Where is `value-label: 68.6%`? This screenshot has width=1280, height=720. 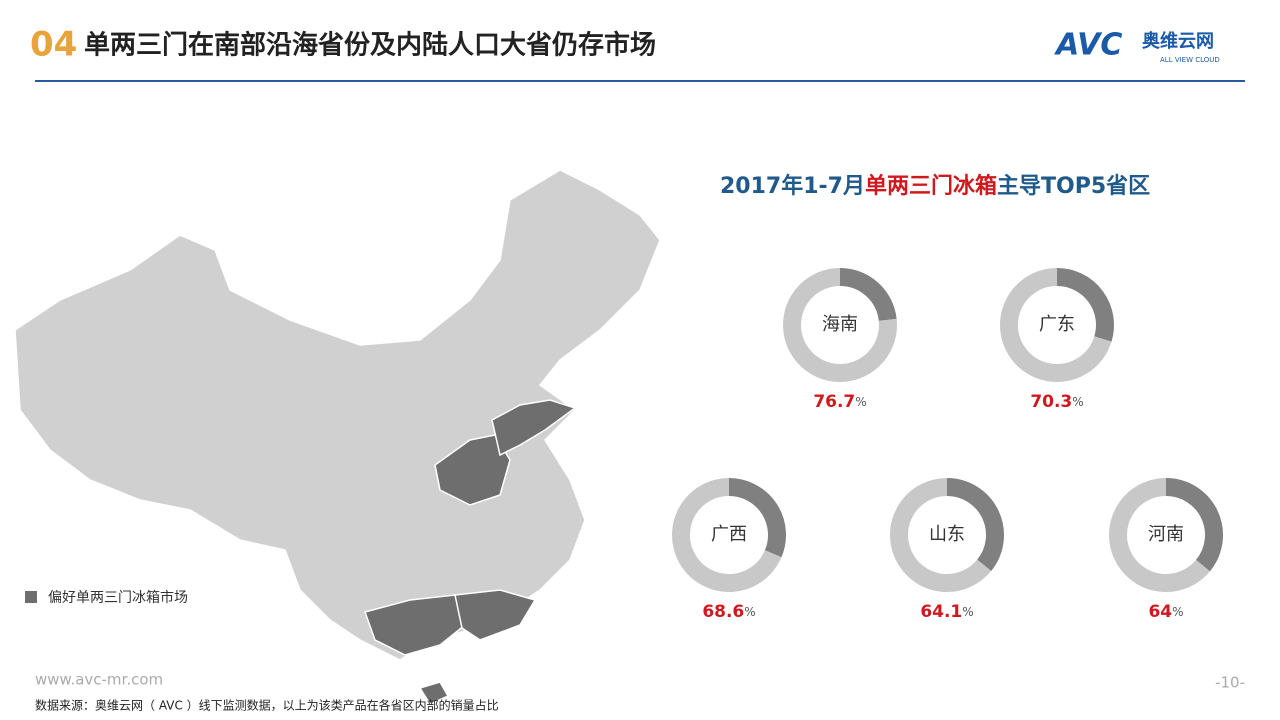 value-label: 68.6% is located at coordinates (728, 612).